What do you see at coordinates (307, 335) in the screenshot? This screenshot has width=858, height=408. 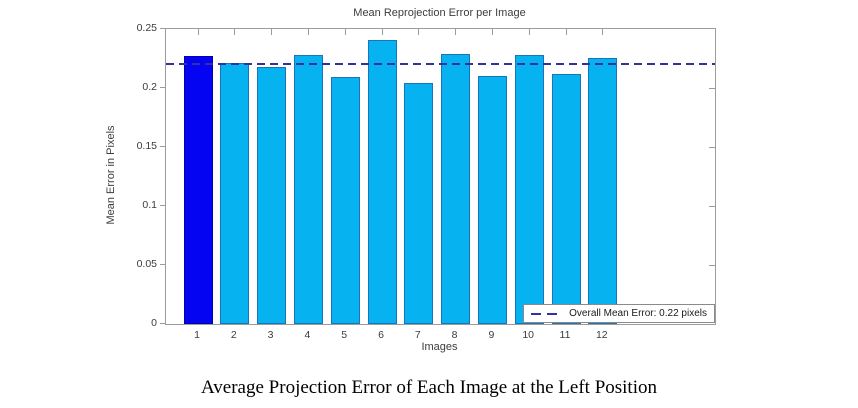 I see `x-tick-label-4: 4` at bounding box center [307, 335].